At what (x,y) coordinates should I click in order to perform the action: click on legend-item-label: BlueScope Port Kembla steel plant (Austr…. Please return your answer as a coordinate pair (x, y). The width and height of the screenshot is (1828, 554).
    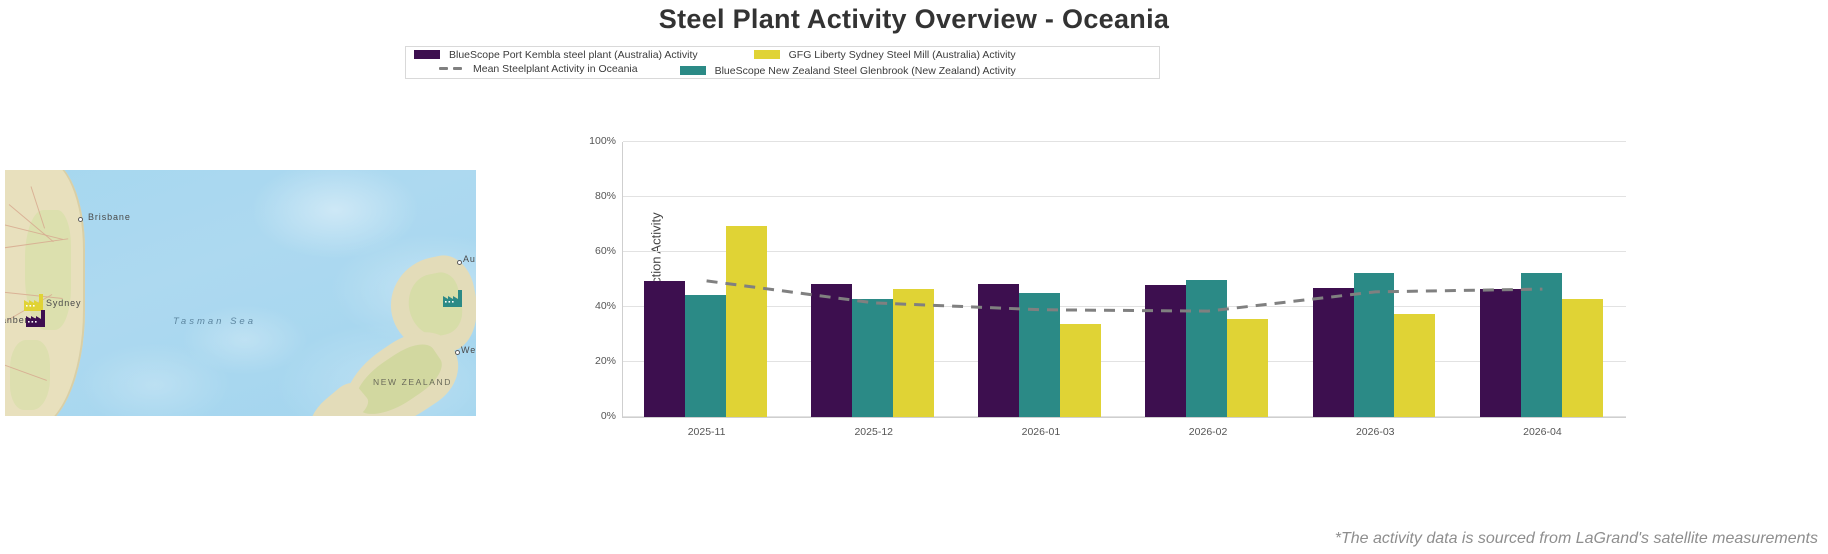
    Looking at the image, I should click on (573, 54).